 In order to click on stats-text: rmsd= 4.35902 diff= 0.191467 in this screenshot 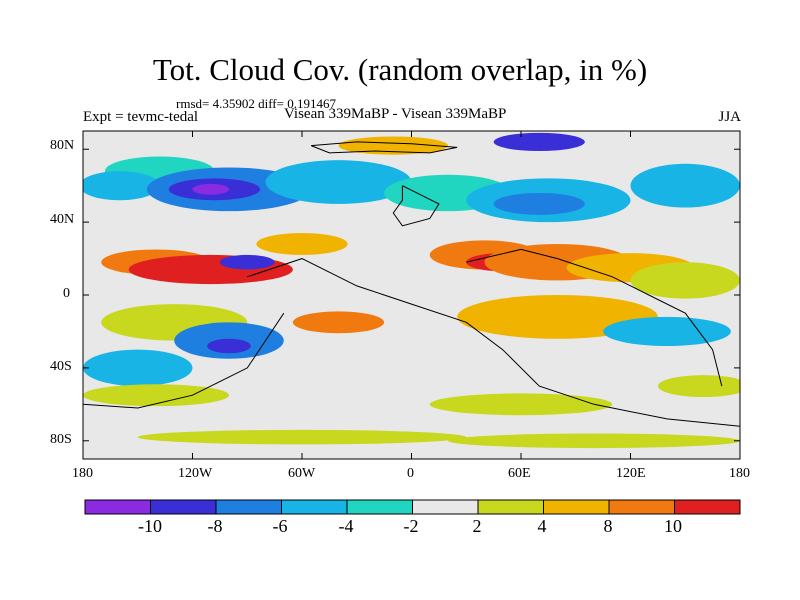, I will do `click(256, 103)`.